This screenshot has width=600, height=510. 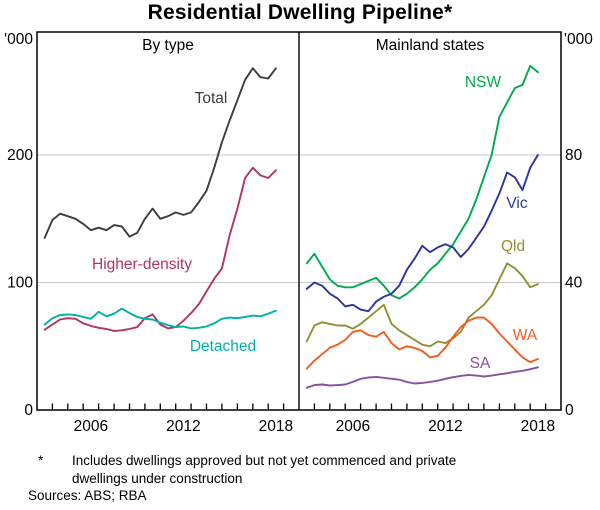 What do you see at coordinates (223, 346) in the screenshot?
I see `series-label-detached: Detached` at bounding box center [223, 346].